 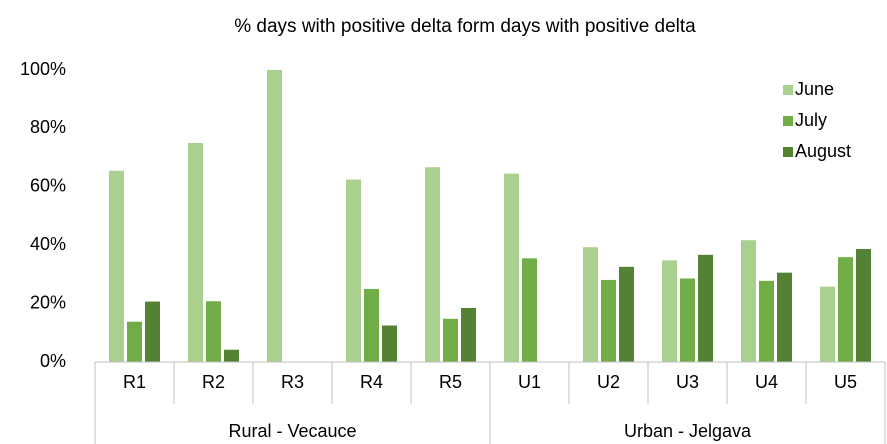 I want to click on x-tick-label: R1, so click(x=134, y=382).